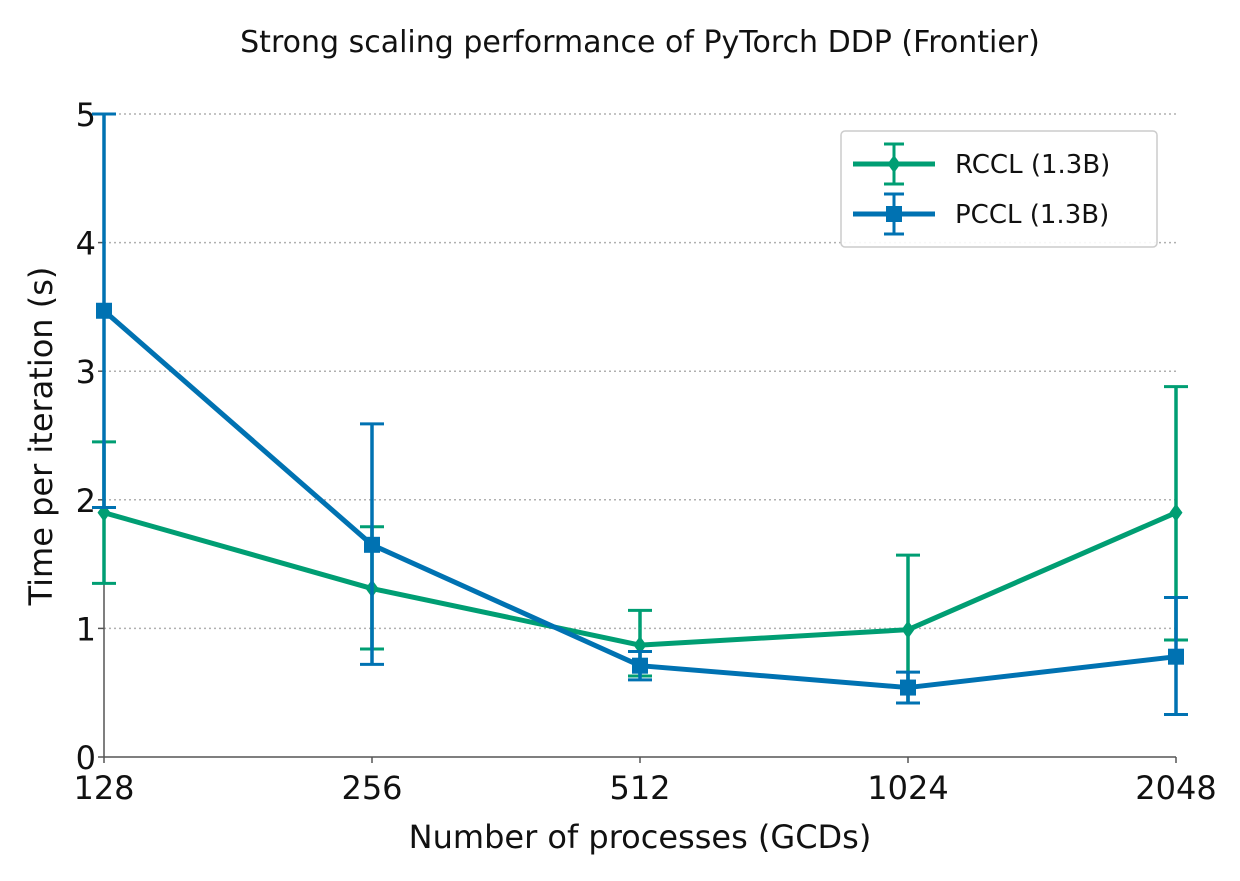 This screenshot has width=1240, height=881. Describe the element at coordinates (639, 788) in the screenshot. I see `x-tick-label: 512` at that location.